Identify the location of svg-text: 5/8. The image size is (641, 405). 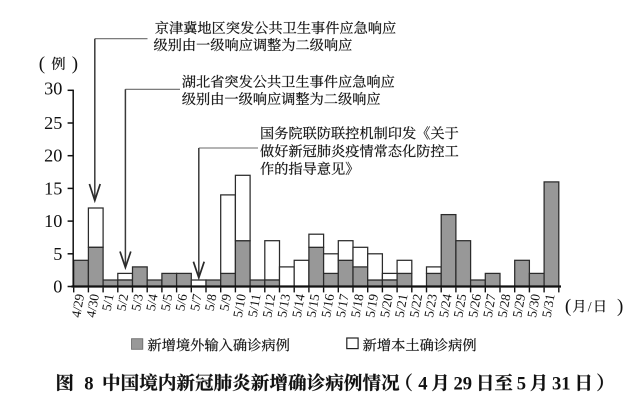
(211, 302).